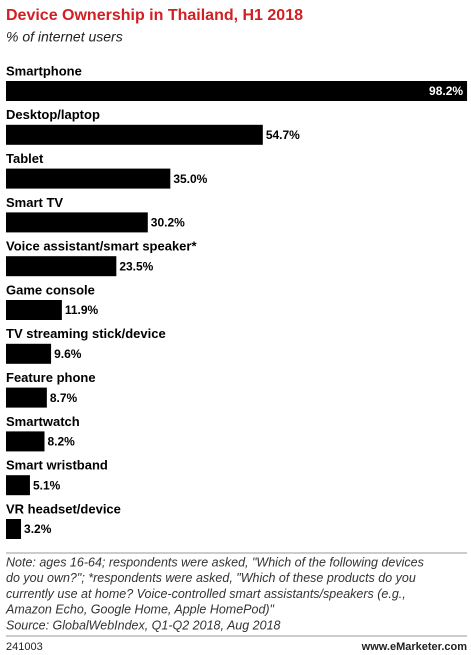  Describe the element at coordinates (86, 333) in the screenshot. I see `category-label: TV streaming stick/device` at that location.